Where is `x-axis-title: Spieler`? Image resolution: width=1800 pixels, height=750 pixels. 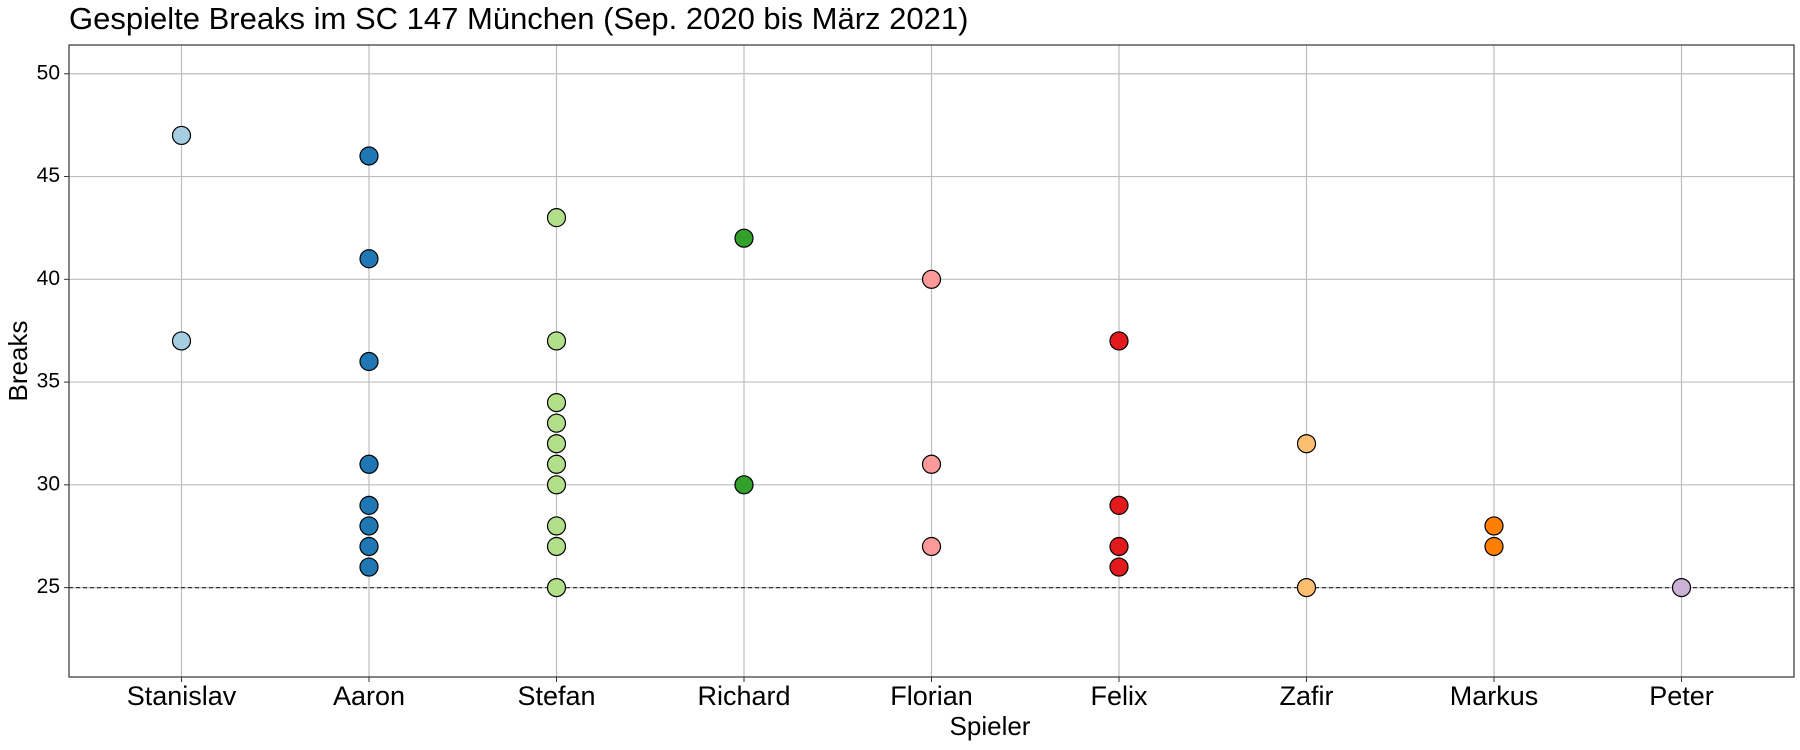
x-axis-title: Spieler is located at coordinates (990, 726).